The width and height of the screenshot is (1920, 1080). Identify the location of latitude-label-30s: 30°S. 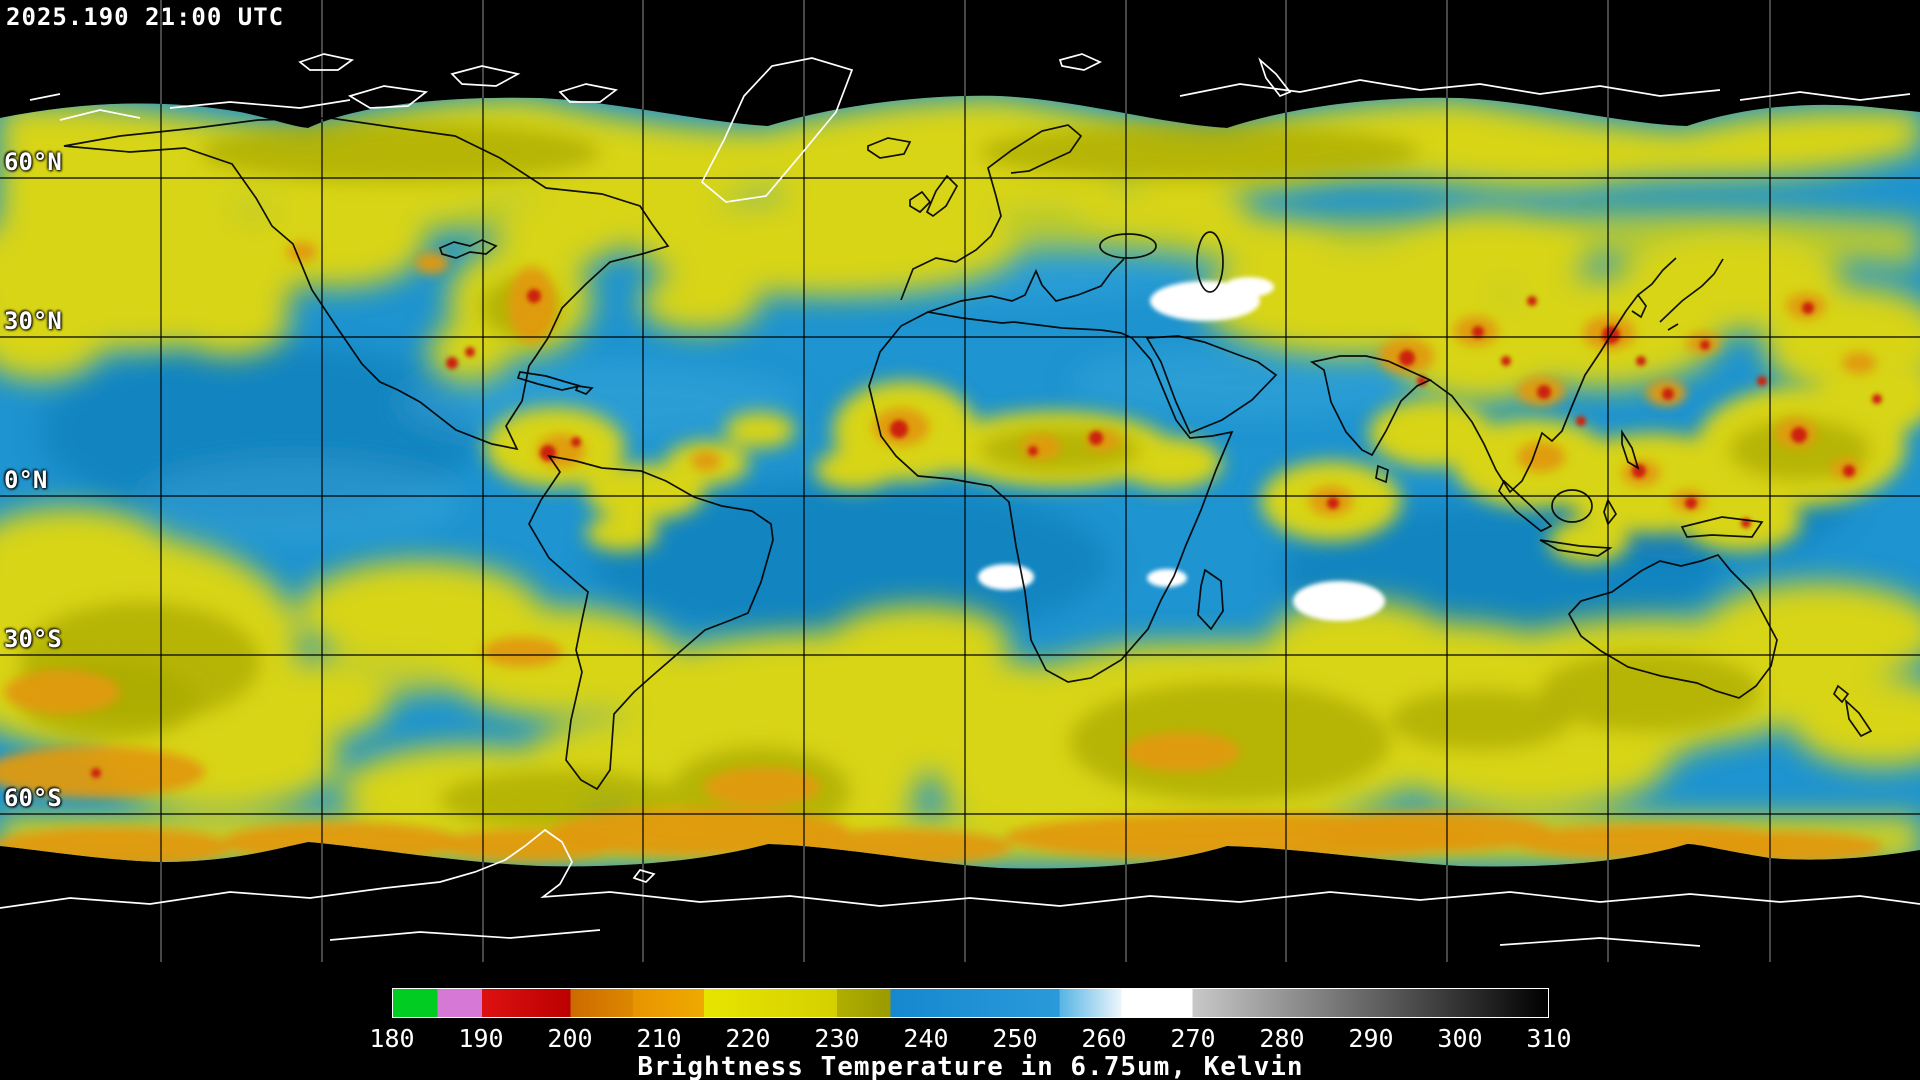
(33, 639).